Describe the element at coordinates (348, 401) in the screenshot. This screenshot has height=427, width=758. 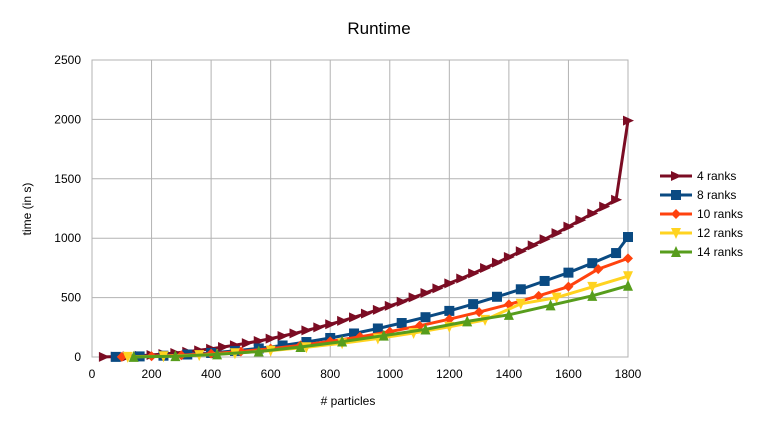
I see `x-axis-title: # particles` at that location.